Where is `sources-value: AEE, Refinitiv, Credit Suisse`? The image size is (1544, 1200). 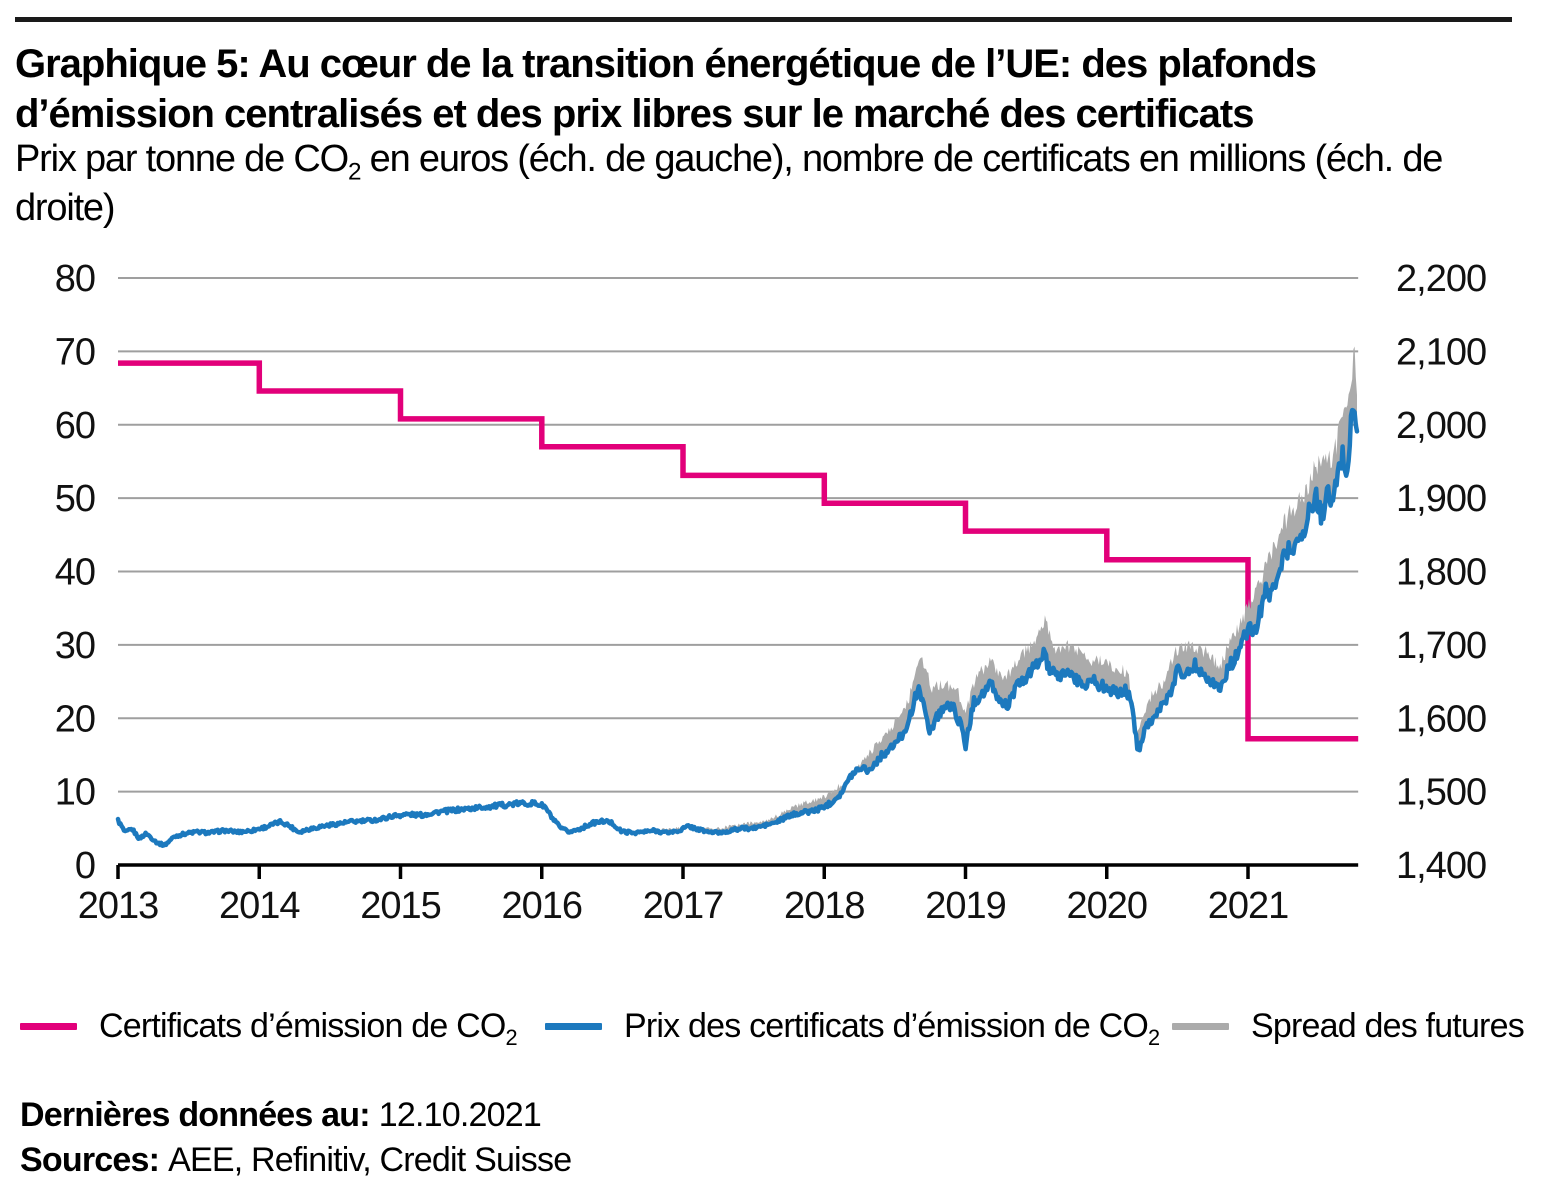 sources-value: AEE, Refinitiv, Credit Suisse is located at coordinates (370, 1160).